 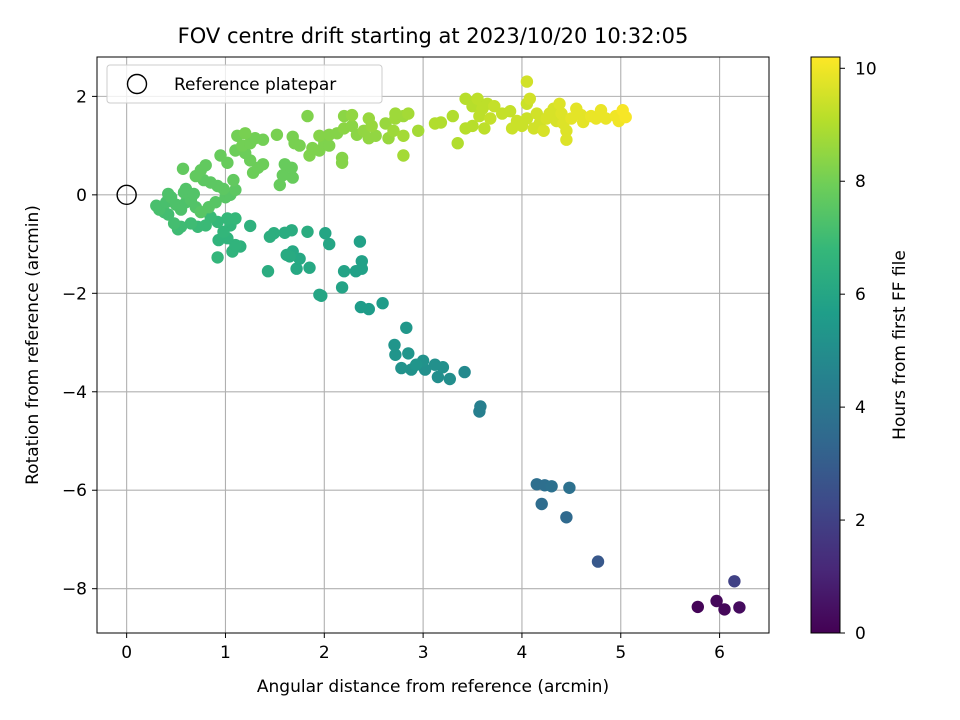 I want to click on x-tick-label: 2, so click(x=324, y=653).